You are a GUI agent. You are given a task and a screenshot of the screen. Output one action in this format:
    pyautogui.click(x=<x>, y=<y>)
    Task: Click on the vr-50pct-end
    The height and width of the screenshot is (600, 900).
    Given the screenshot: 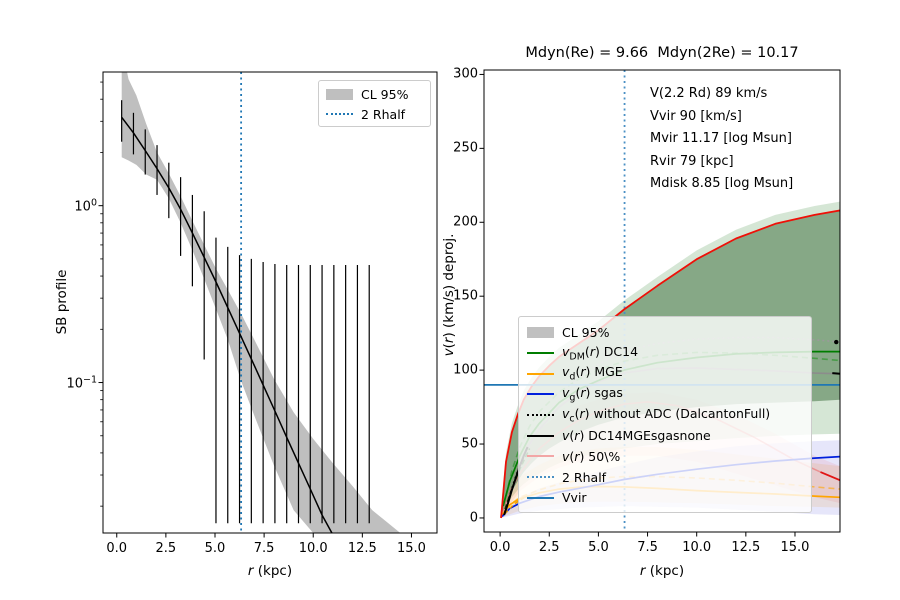 What is the action you would take?
    pyautogui.click(x=830, y=476)
    